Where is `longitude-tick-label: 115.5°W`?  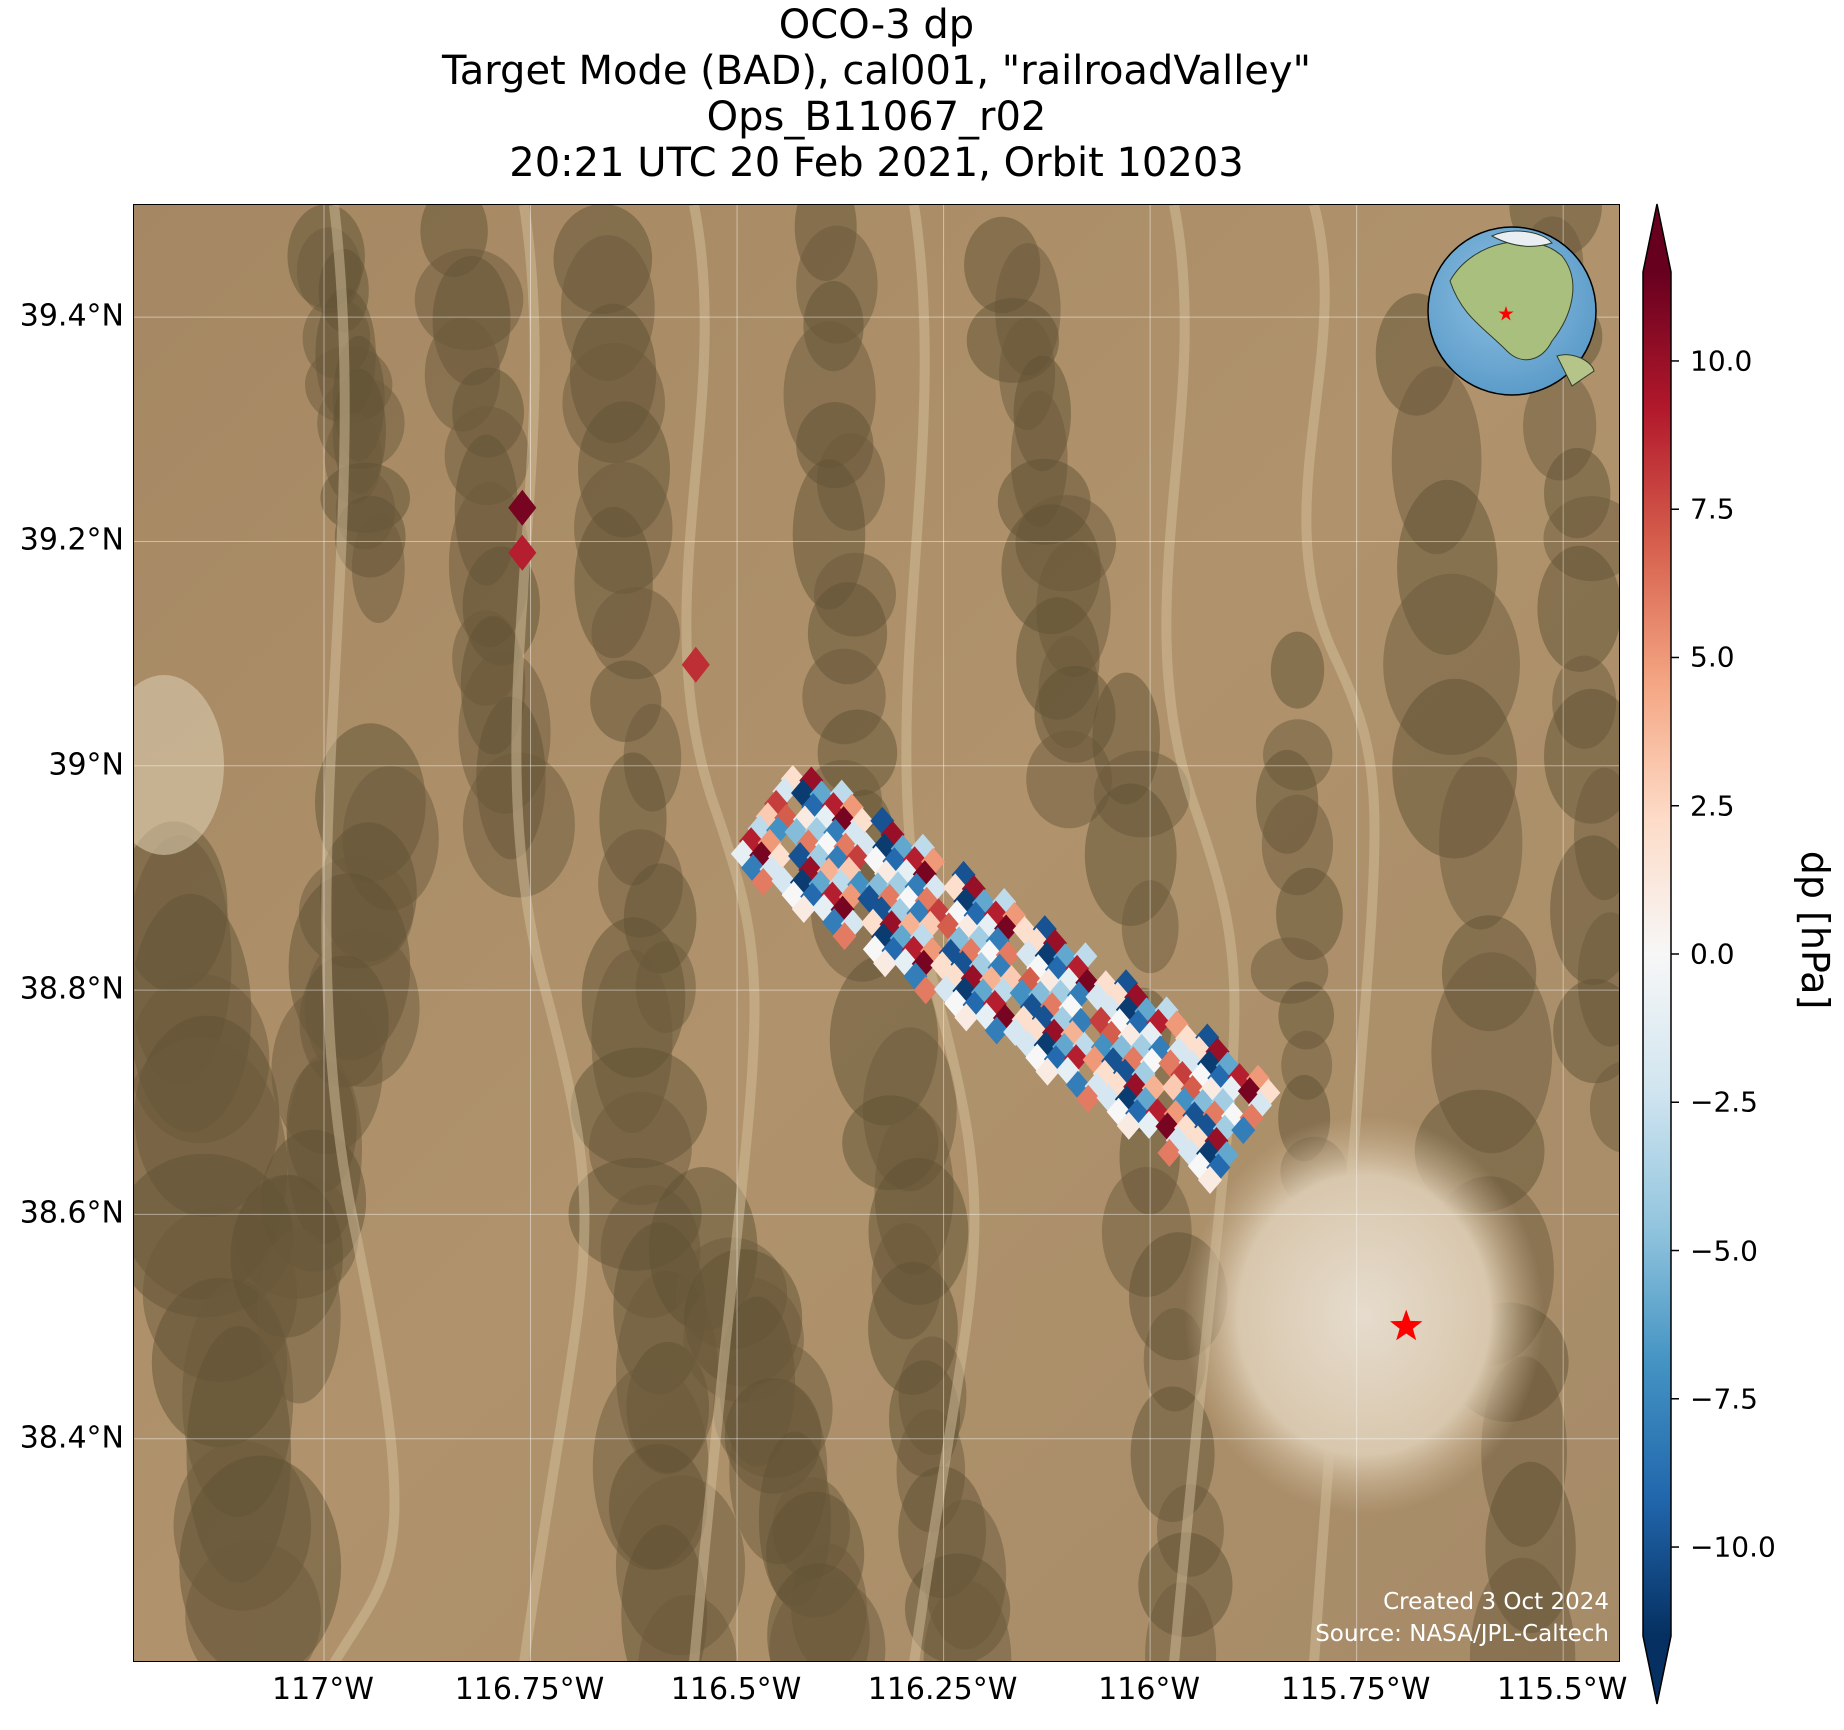 longitude-tick-label: 115.5°W is located at coordinates (1562, 1689).